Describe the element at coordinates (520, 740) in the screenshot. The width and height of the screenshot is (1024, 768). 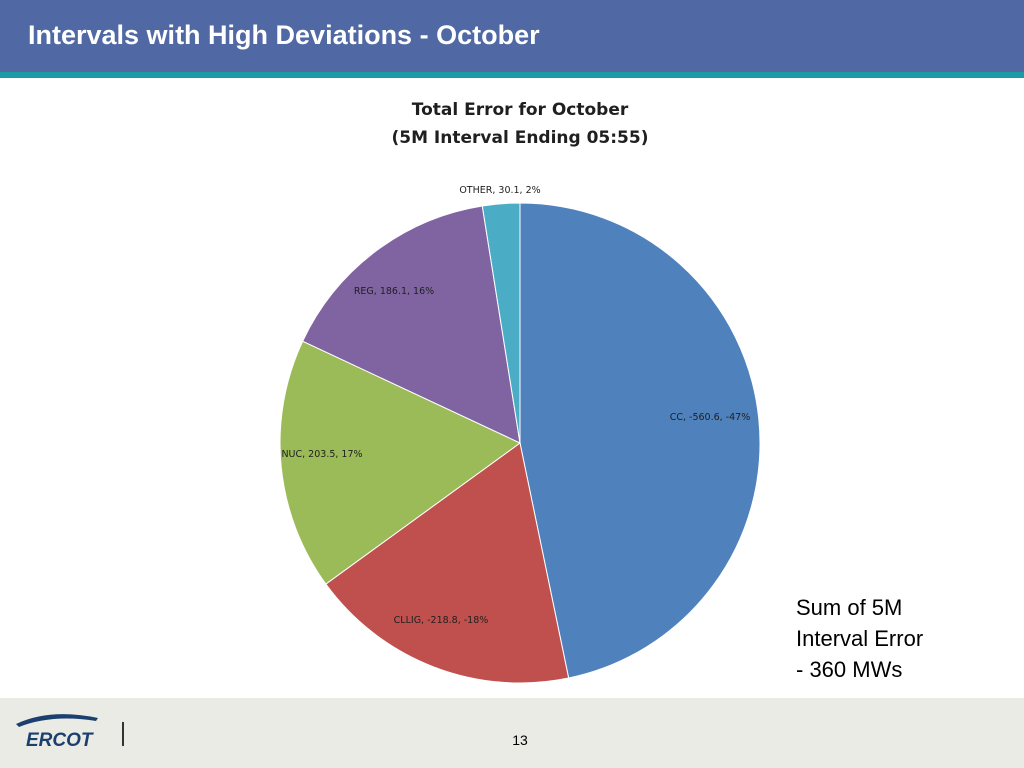
I see `page-number: 13` at that location.